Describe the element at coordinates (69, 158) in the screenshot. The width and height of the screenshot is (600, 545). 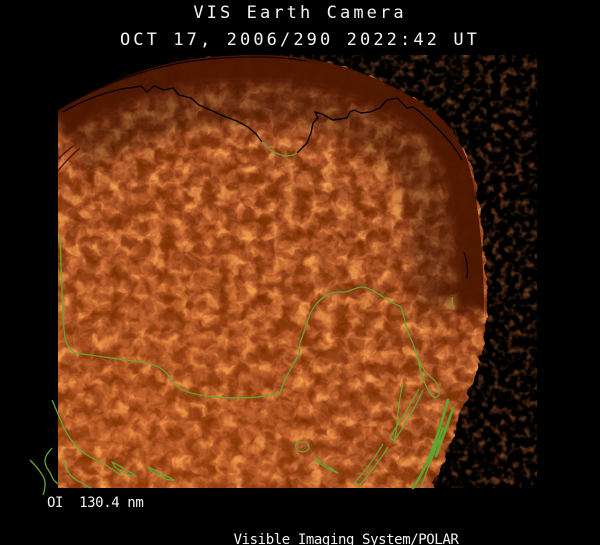
I see `airglow-arcs` at that location.